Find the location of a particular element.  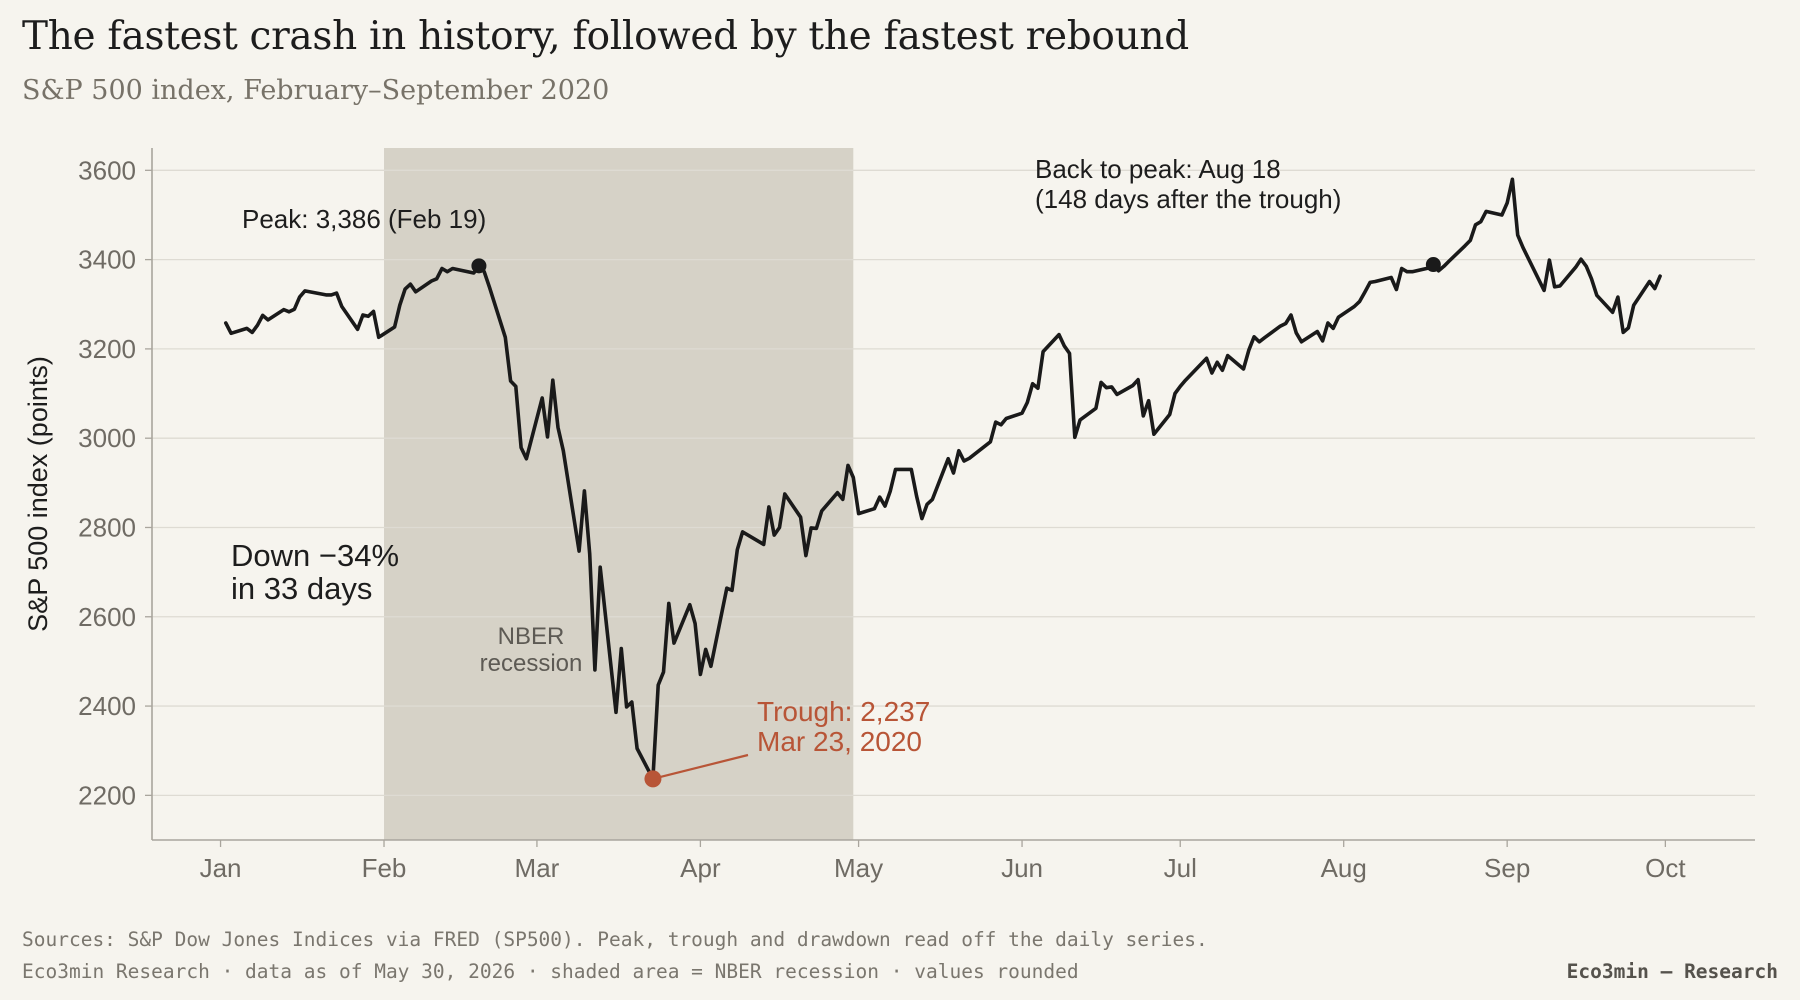

chart-subtitle: S&P 500 index, February–September 2020 is located at coordinates (316, 90).